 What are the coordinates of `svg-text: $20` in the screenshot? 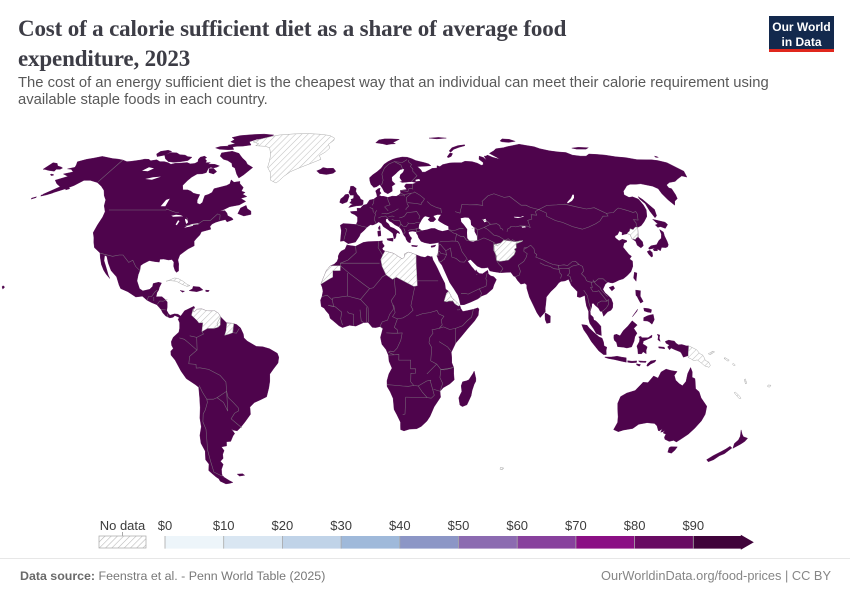 It's located at (283, 525).